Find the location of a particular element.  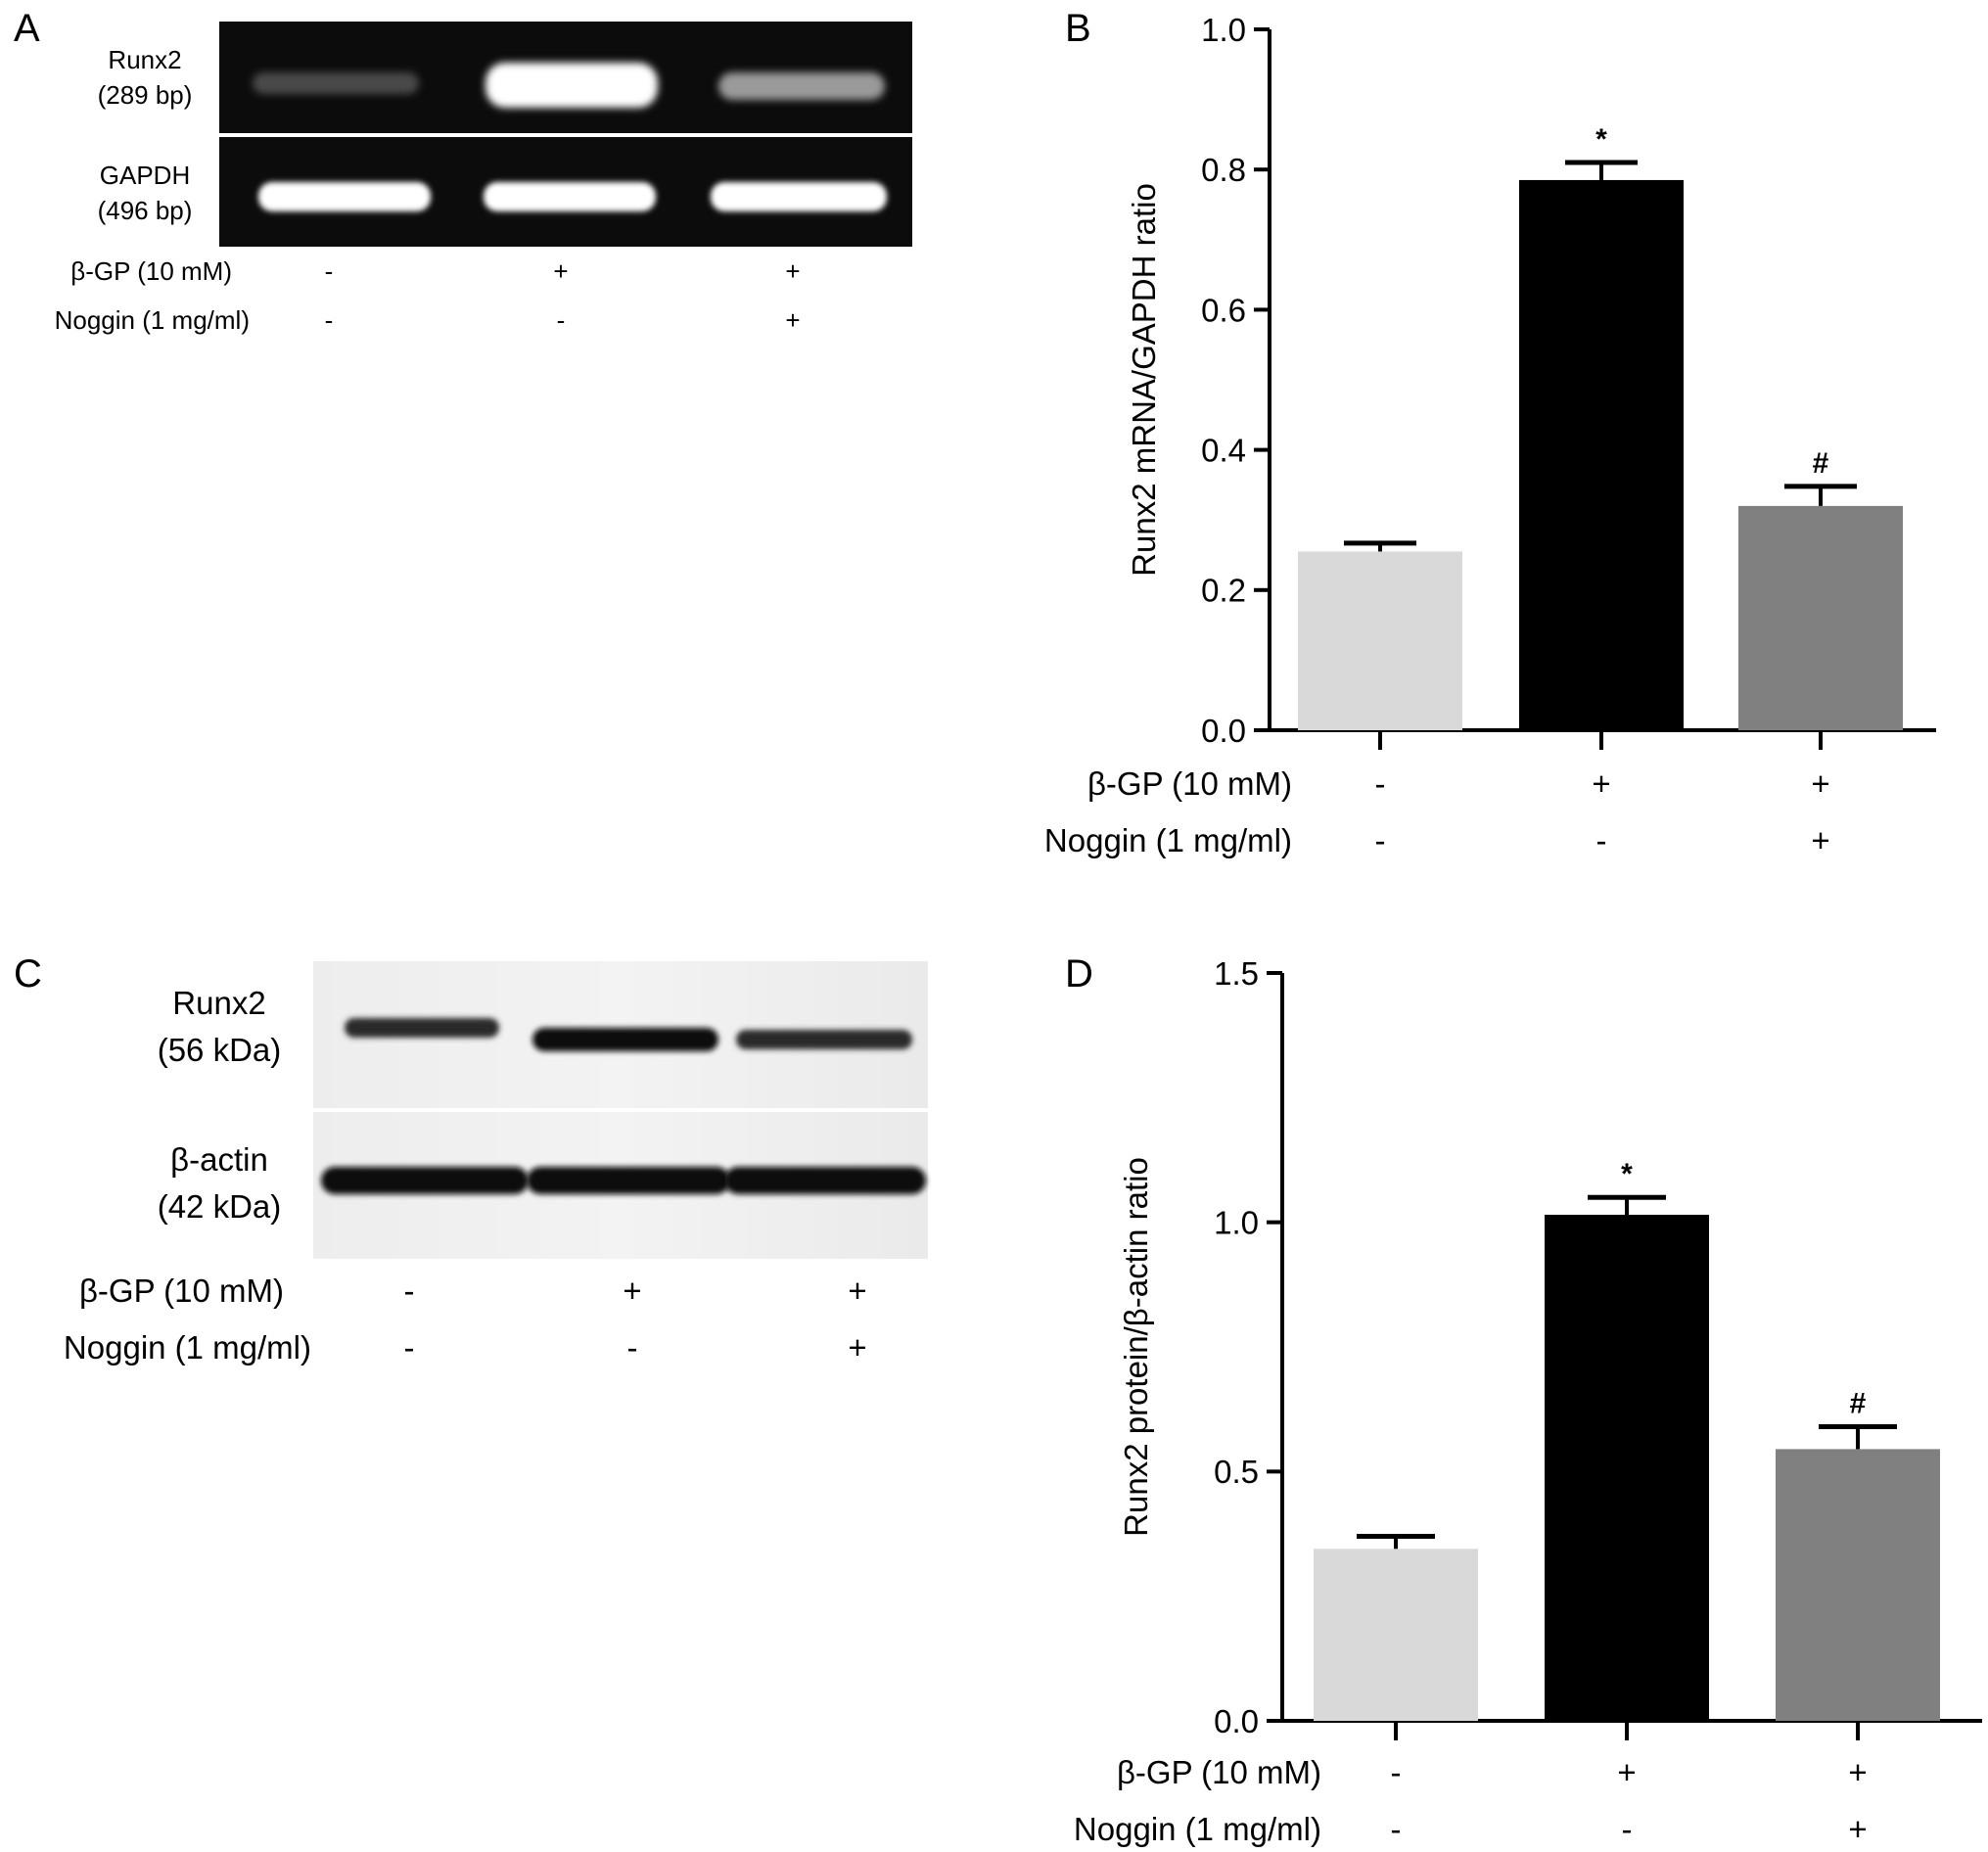

y-tick-label: 0.8 is located at coordinates (1223, 170).